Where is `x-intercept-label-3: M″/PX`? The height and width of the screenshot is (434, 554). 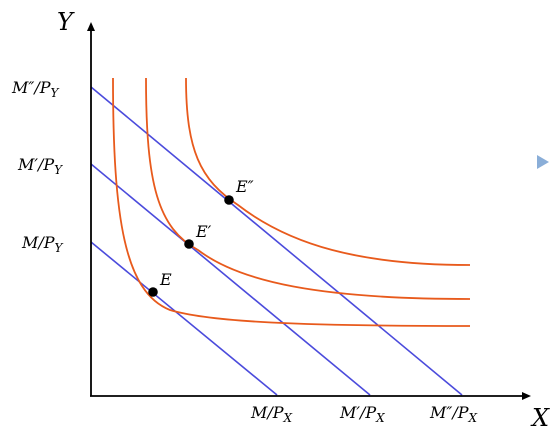 x-intercept-label-3: M″/PX is located at coordinates (453, 414).